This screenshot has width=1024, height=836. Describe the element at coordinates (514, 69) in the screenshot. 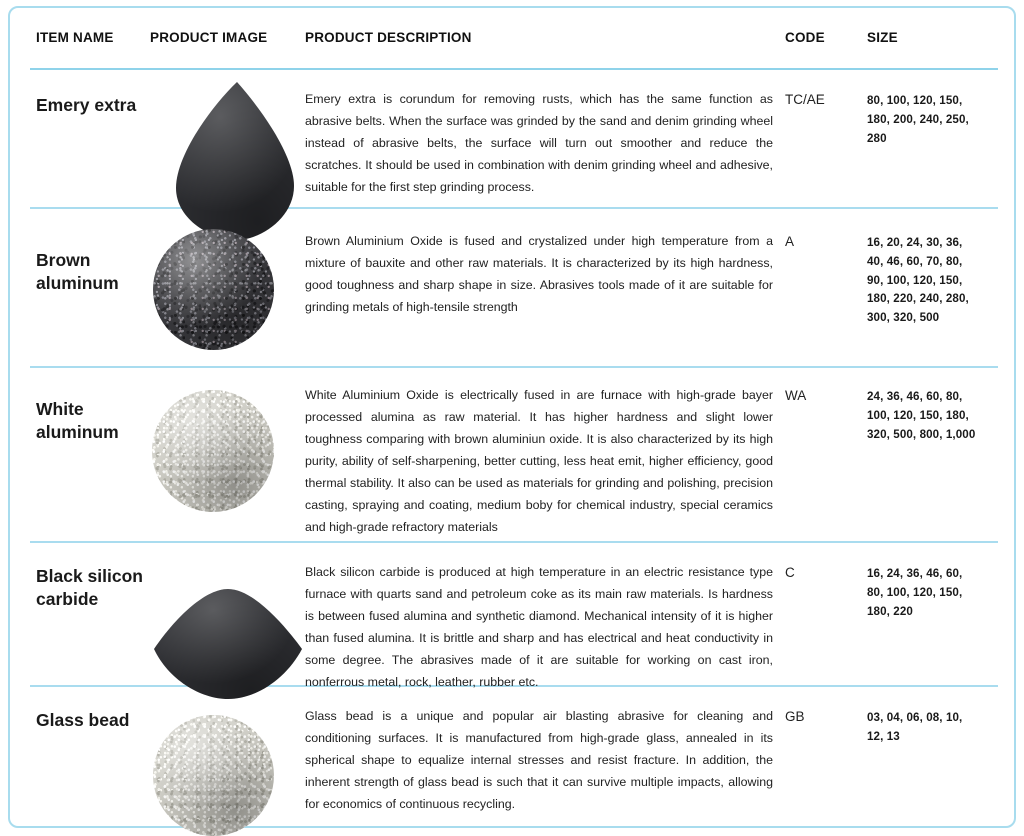

I see `header-divider` at that location.